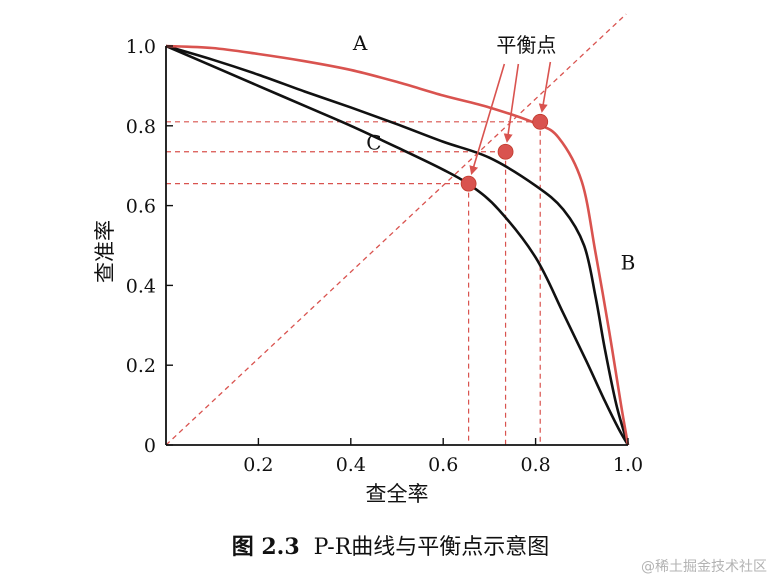  What do you see at coordinates (360, 43) in the screenshot?
I see `curve-label-a: A` at bounding box center [360, 43].